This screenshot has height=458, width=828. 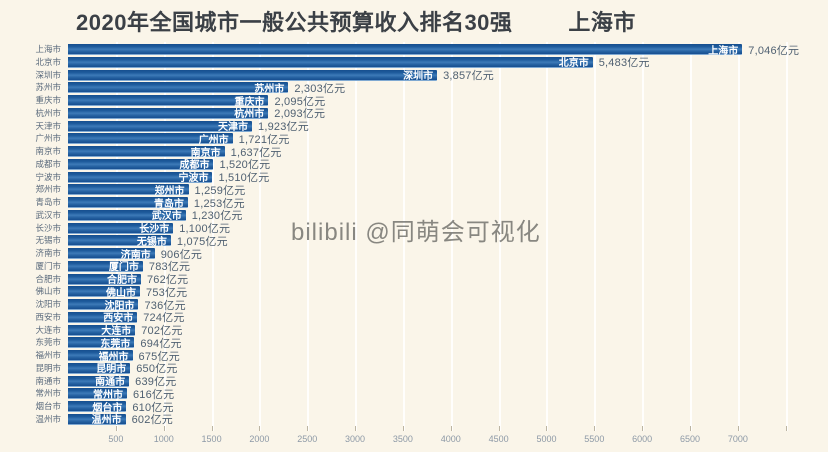 I want to click on bar-row: 西安市 724亿元, so click(x=446, y=318).